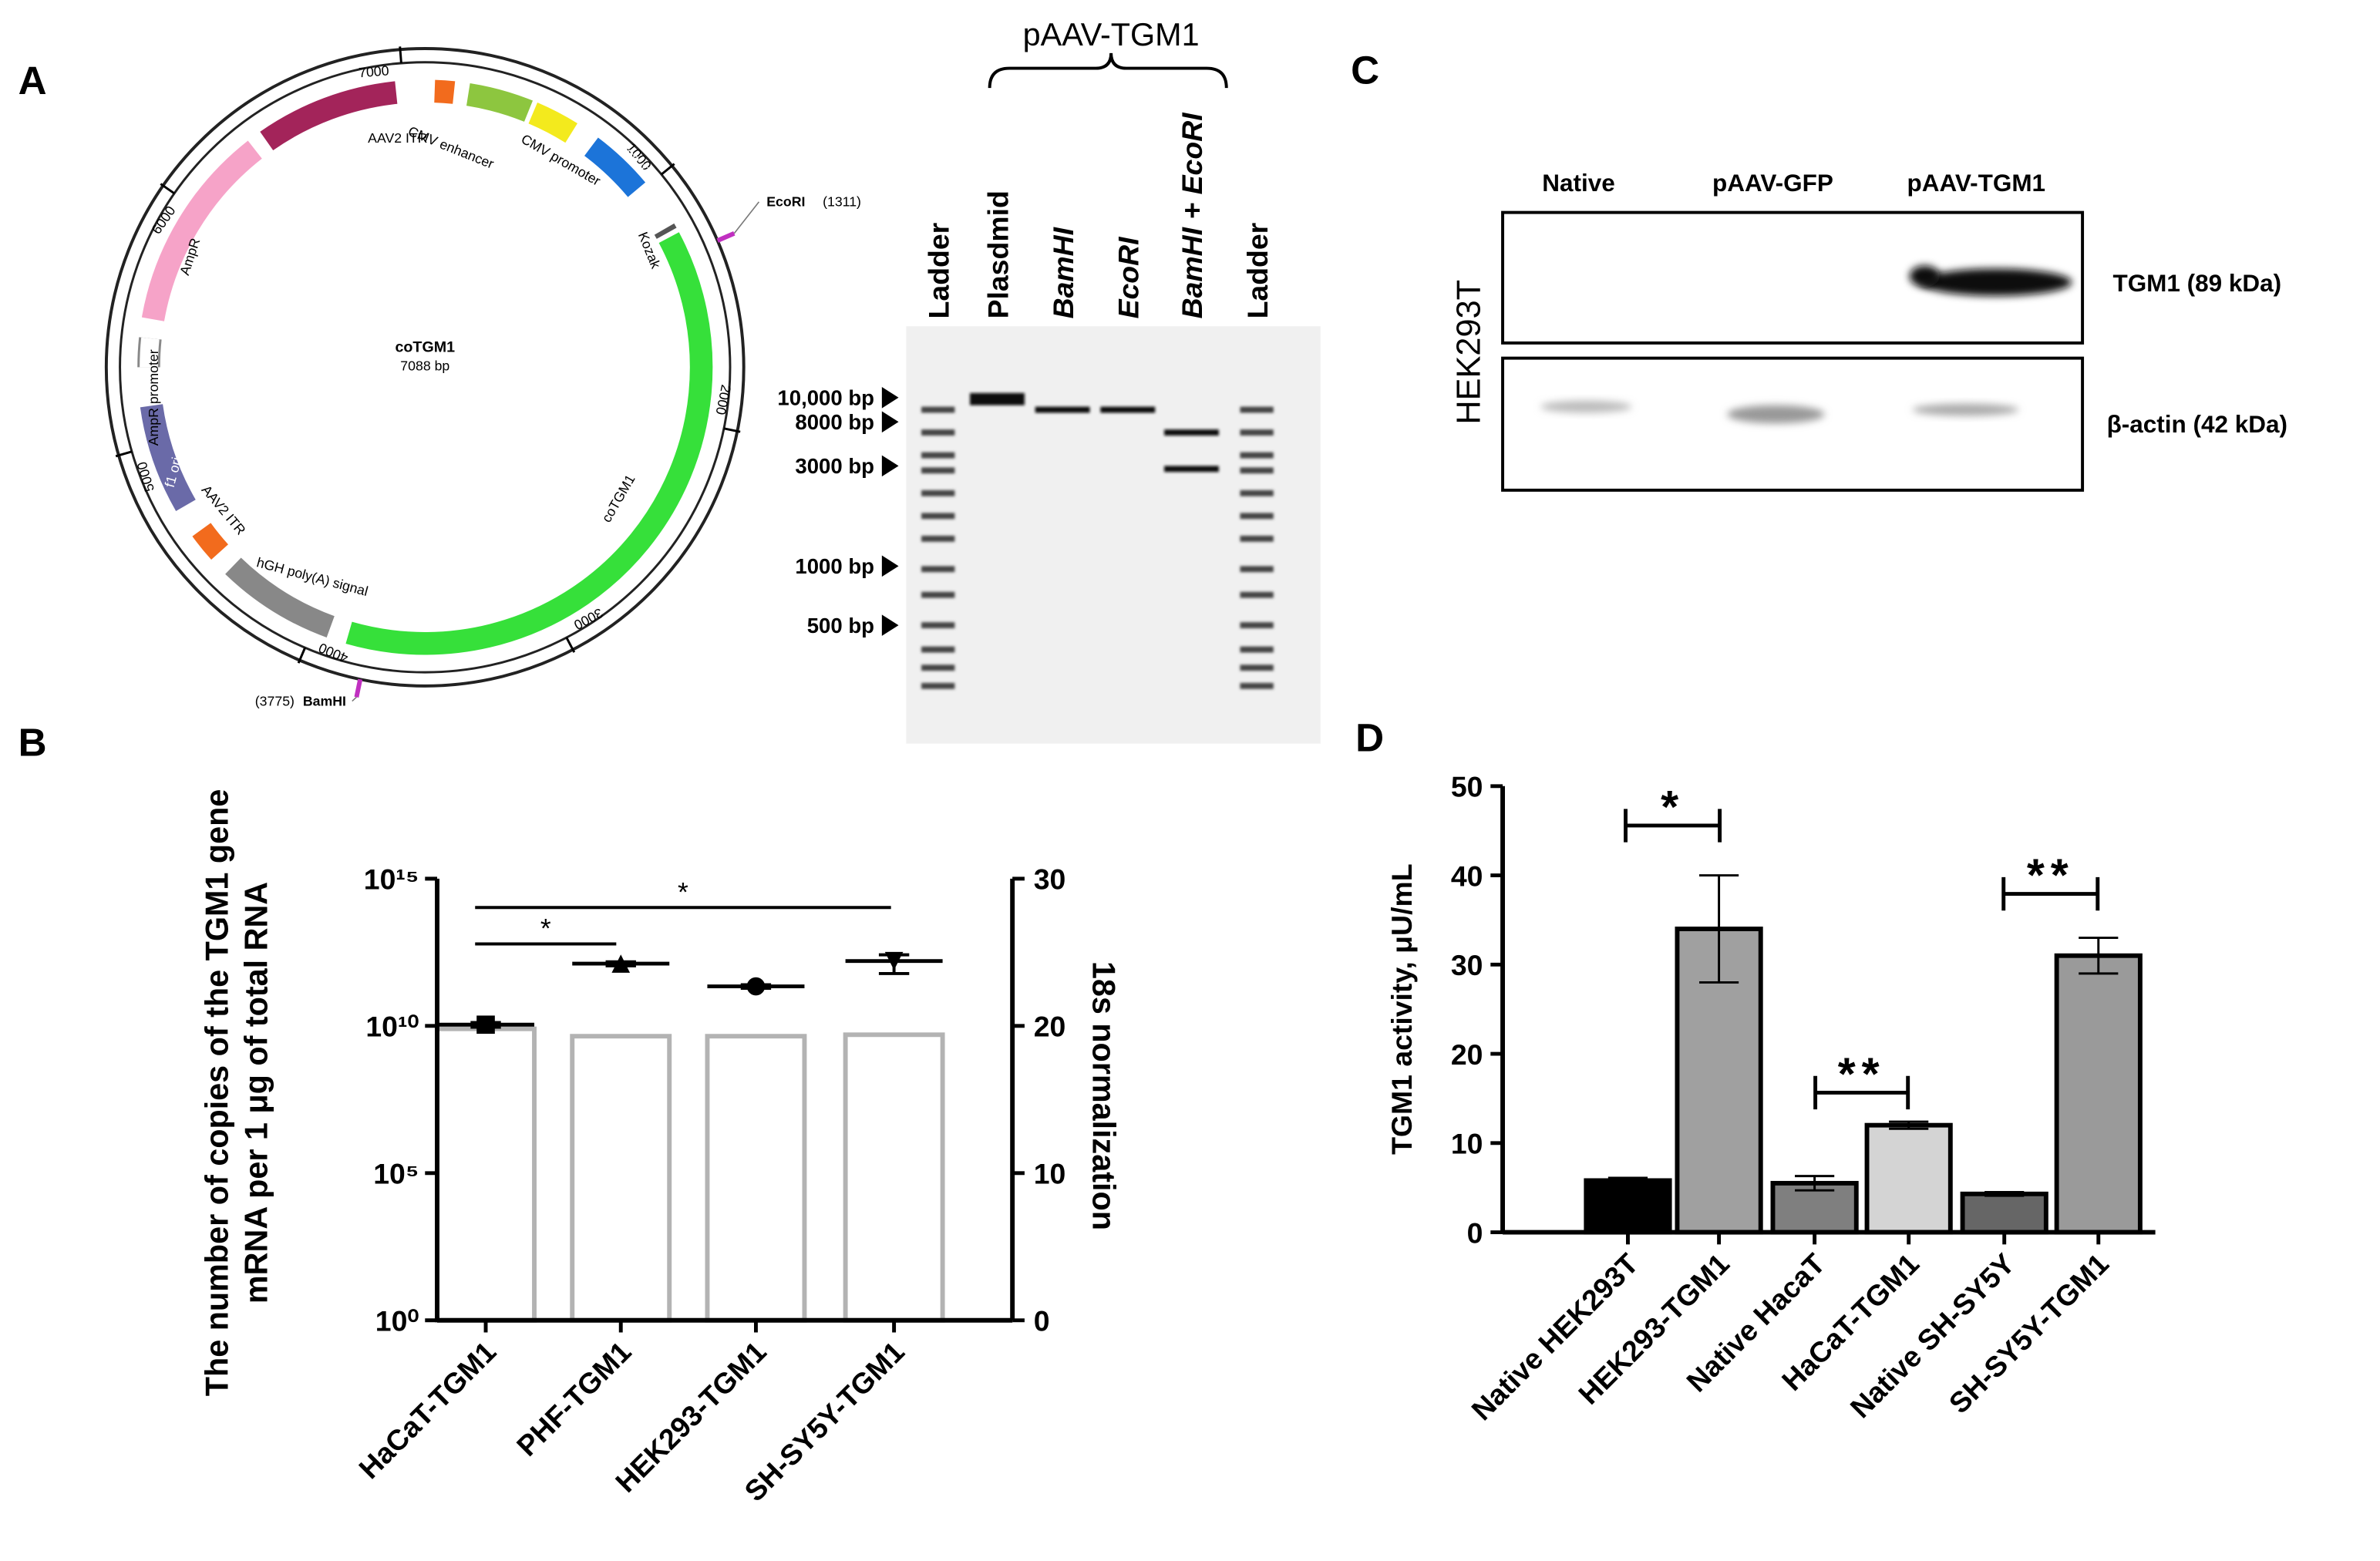 The height and width of the screenshot is (1561, 2380). I want to click on construct-label: pAAV-TGM1, so click(1111, 35).